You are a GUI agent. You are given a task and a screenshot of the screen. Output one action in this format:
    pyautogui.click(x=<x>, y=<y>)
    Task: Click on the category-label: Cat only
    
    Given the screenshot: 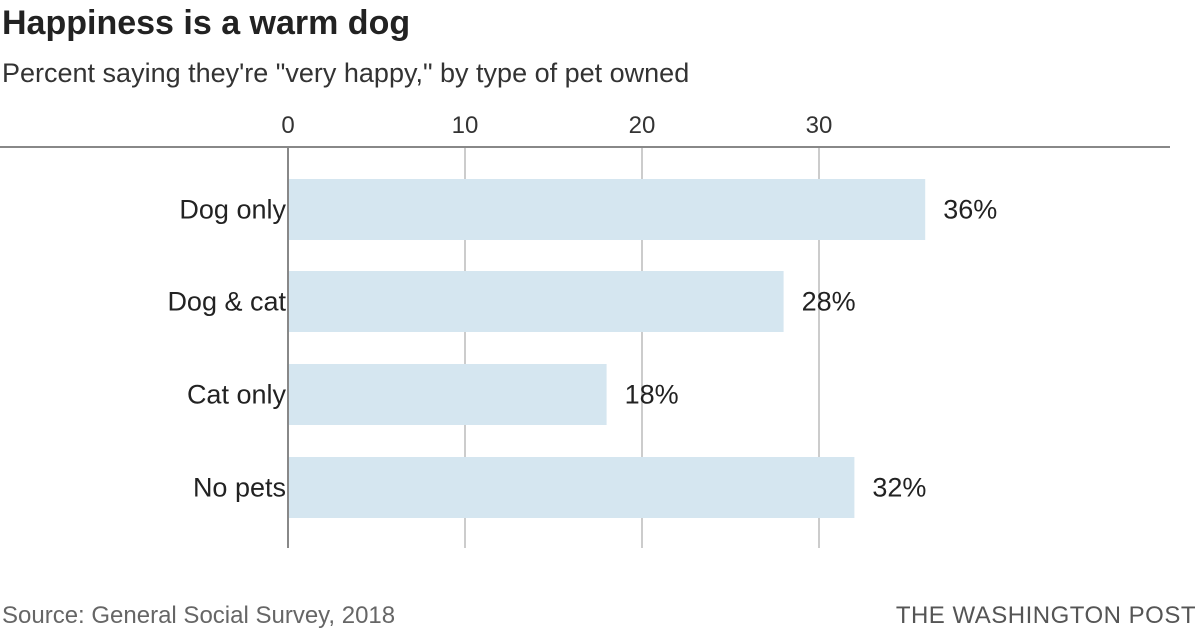 What is the action you would take?
    pyautogui.click(x=237, y=395)
    